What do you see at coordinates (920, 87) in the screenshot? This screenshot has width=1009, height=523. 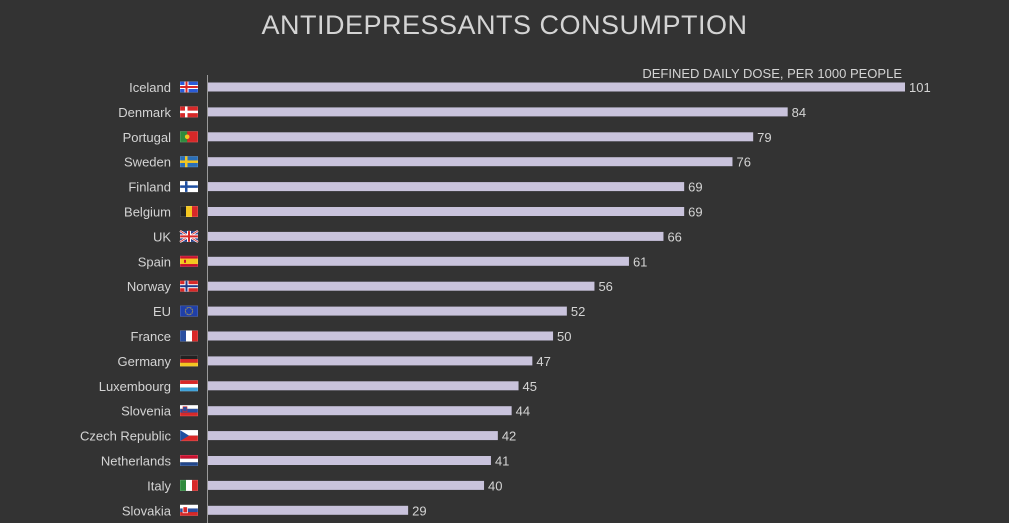 I see `value-label: 101` at bounding box center [920, 87].